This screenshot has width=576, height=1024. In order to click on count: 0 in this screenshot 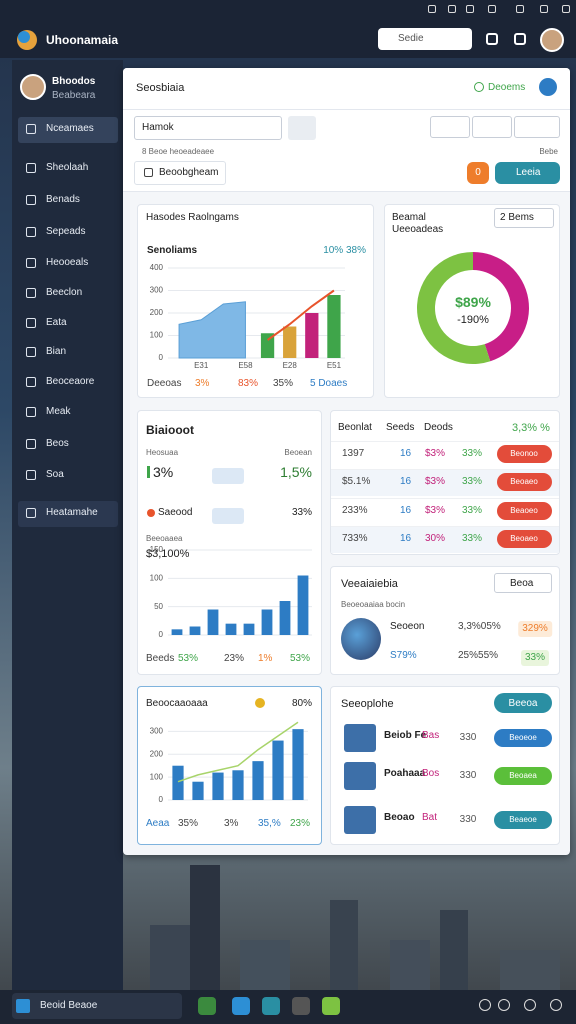, I will do `click(478, 172)`.